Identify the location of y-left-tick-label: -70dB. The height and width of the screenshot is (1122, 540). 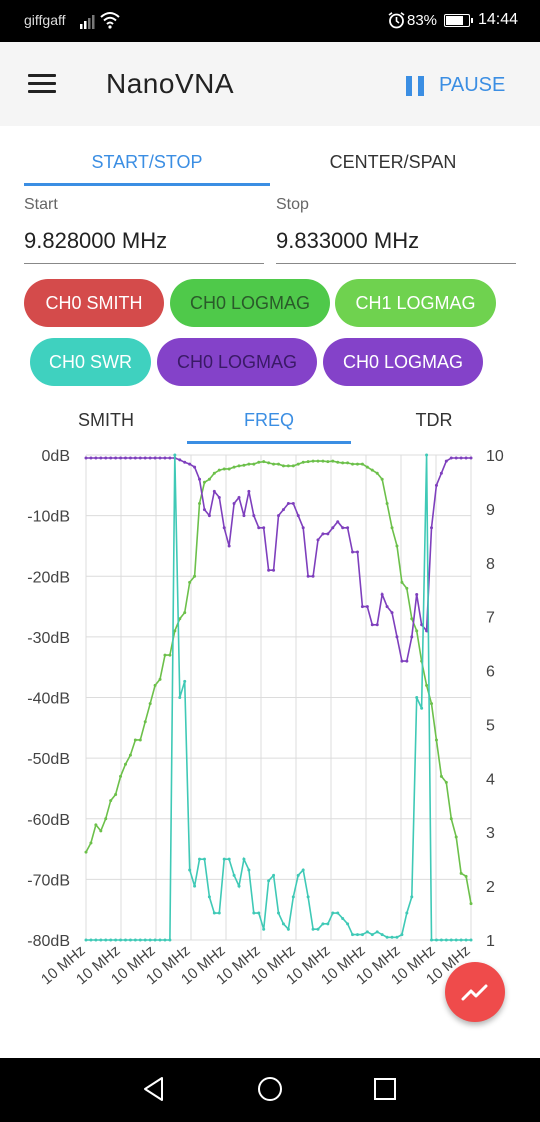
(48, 880).